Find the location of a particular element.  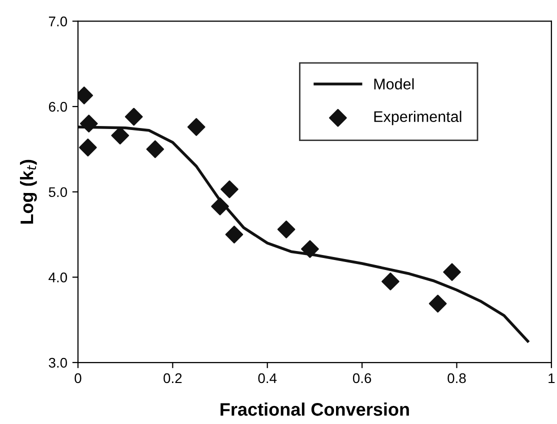

x-axis-title: Fractional Conversion is located at coordinates (314, 409).